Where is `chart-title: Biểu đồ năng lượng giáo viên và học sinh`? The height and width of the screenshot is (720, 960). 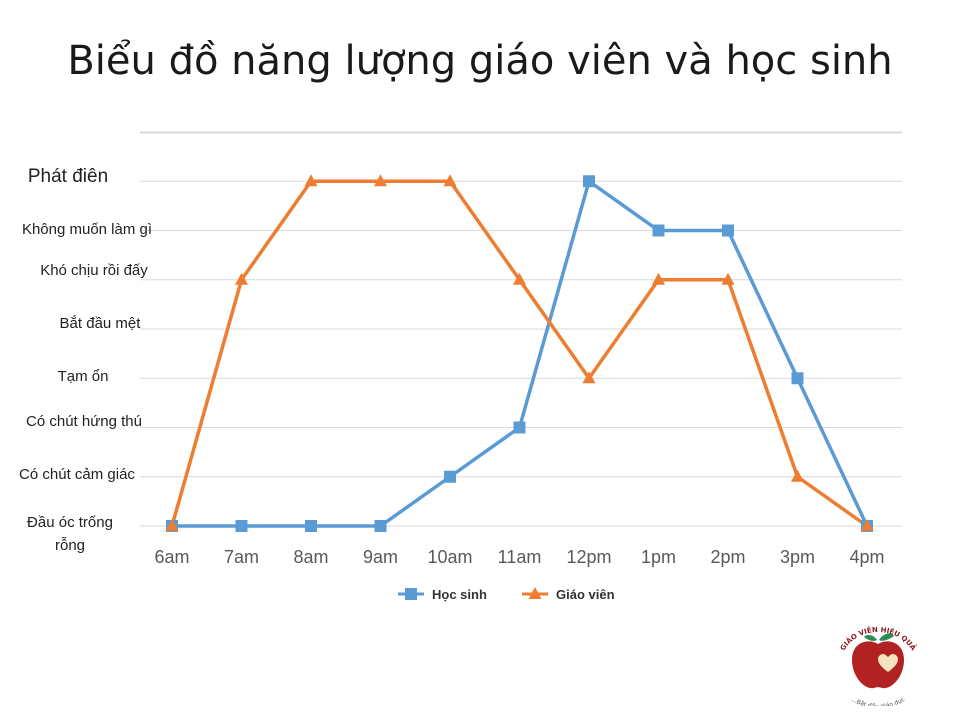
chart-title: Biểu đồ năng lượng giáo viên và học sinh is located at coordinates (480, 61).